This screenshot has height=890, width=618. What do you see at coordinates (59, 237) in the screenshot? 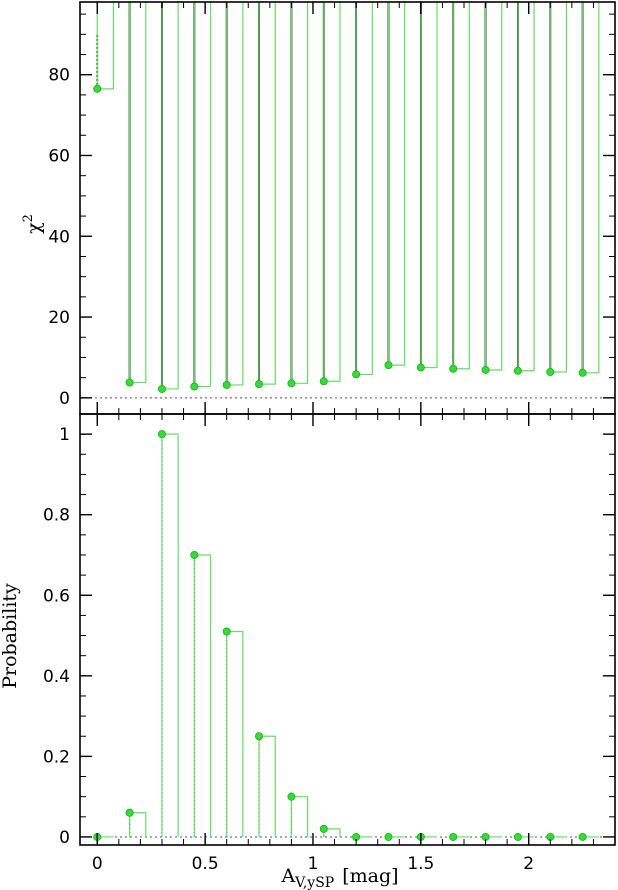
I see `top-ytick-label-2: 40` at bounding box center [59, 237].